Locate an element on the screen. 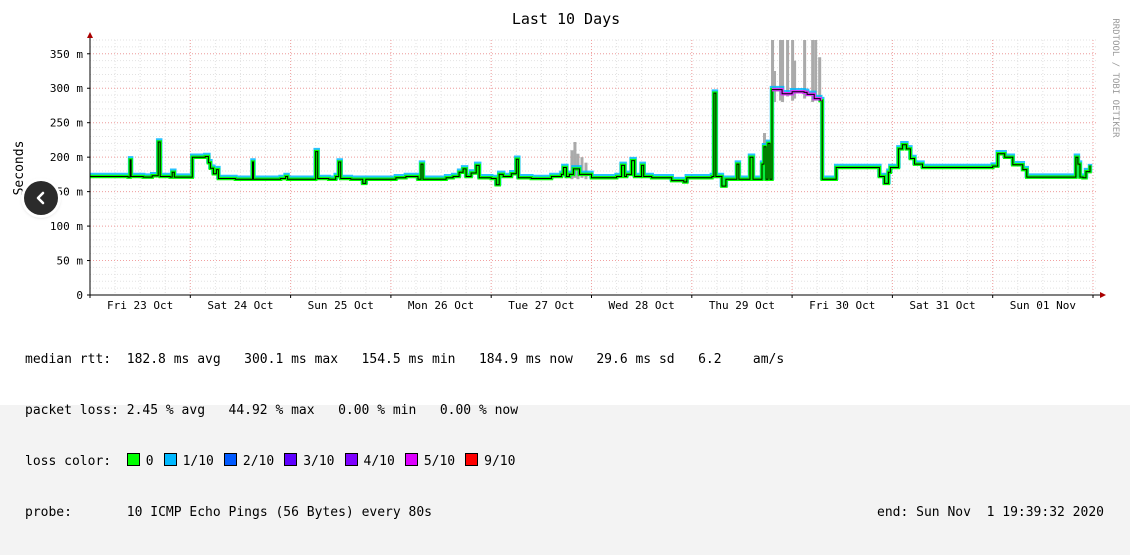 The image size is (1130, 555). loss-color-item: 1/10 is located at coordinates (188, 461).